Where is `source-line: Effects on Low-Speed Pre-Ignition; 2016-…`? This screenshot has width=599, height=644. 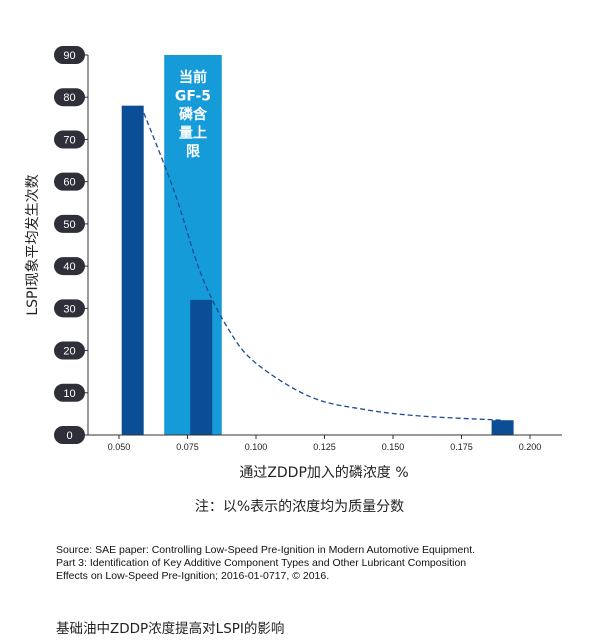
source-line: Effects on Low-Speed Pre-Ignition; 2016-… is located at coordinates (193, 576).